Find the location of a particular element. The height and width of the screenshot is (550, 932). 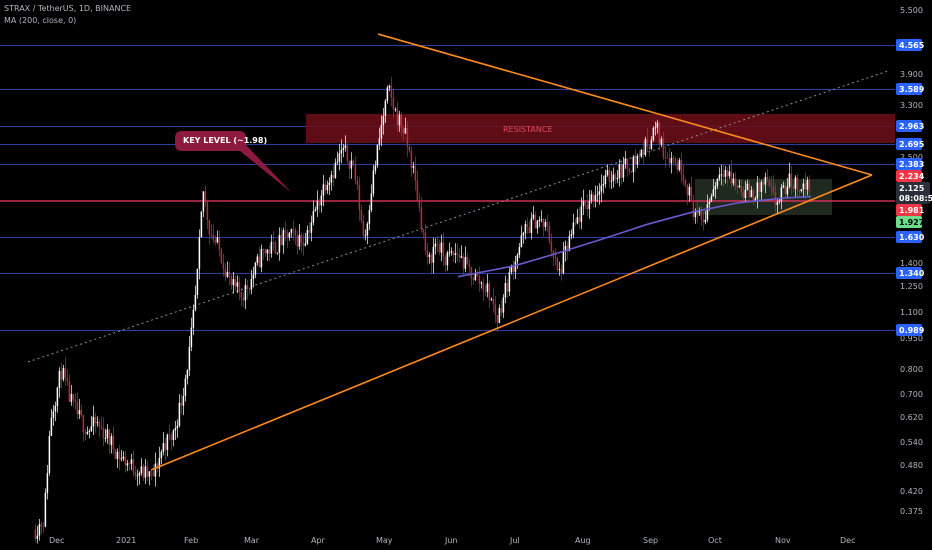

price-badge-text: 1.927 is located at coordinates (911, 222).